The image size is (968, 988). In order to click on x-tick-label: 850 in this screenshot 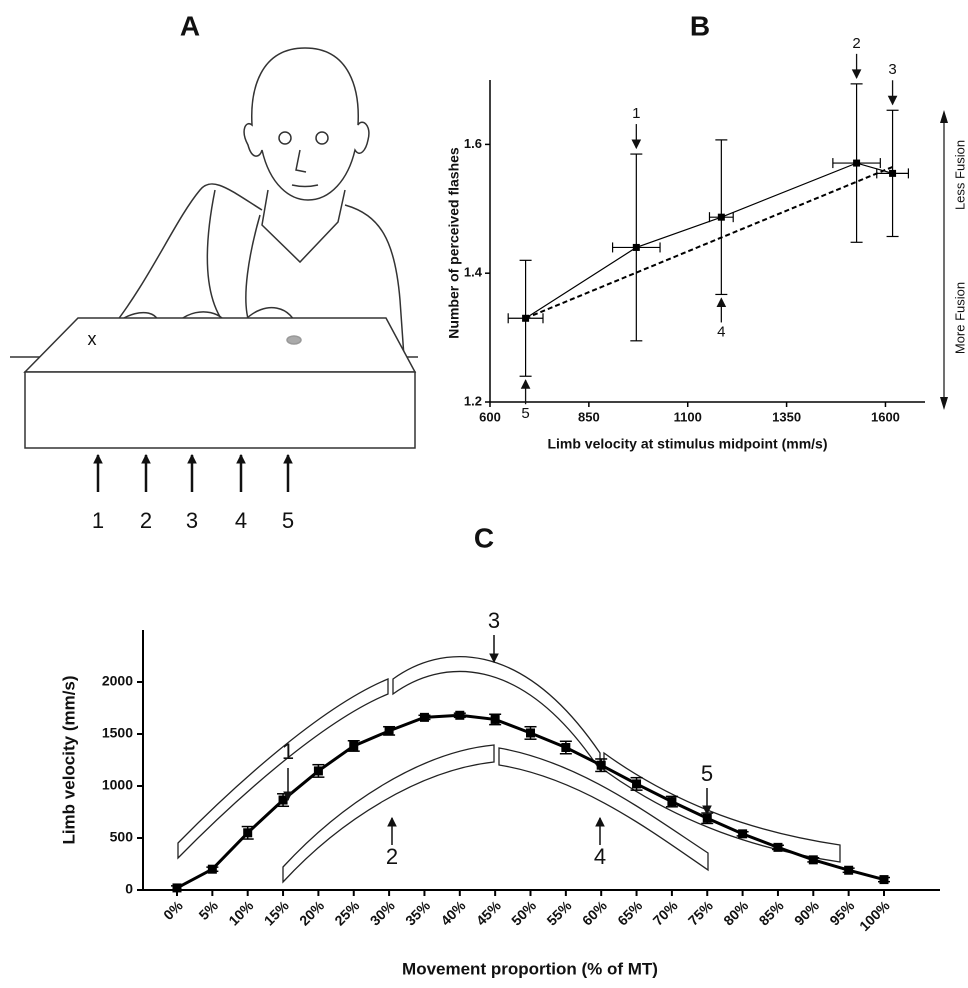, I will do `click(589, 416)`.